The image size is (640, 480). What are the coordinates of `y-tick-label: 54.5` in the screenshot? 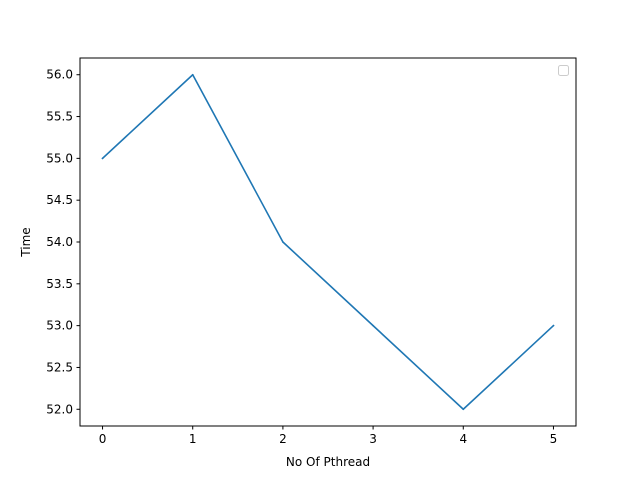 It's located at (59, 200).